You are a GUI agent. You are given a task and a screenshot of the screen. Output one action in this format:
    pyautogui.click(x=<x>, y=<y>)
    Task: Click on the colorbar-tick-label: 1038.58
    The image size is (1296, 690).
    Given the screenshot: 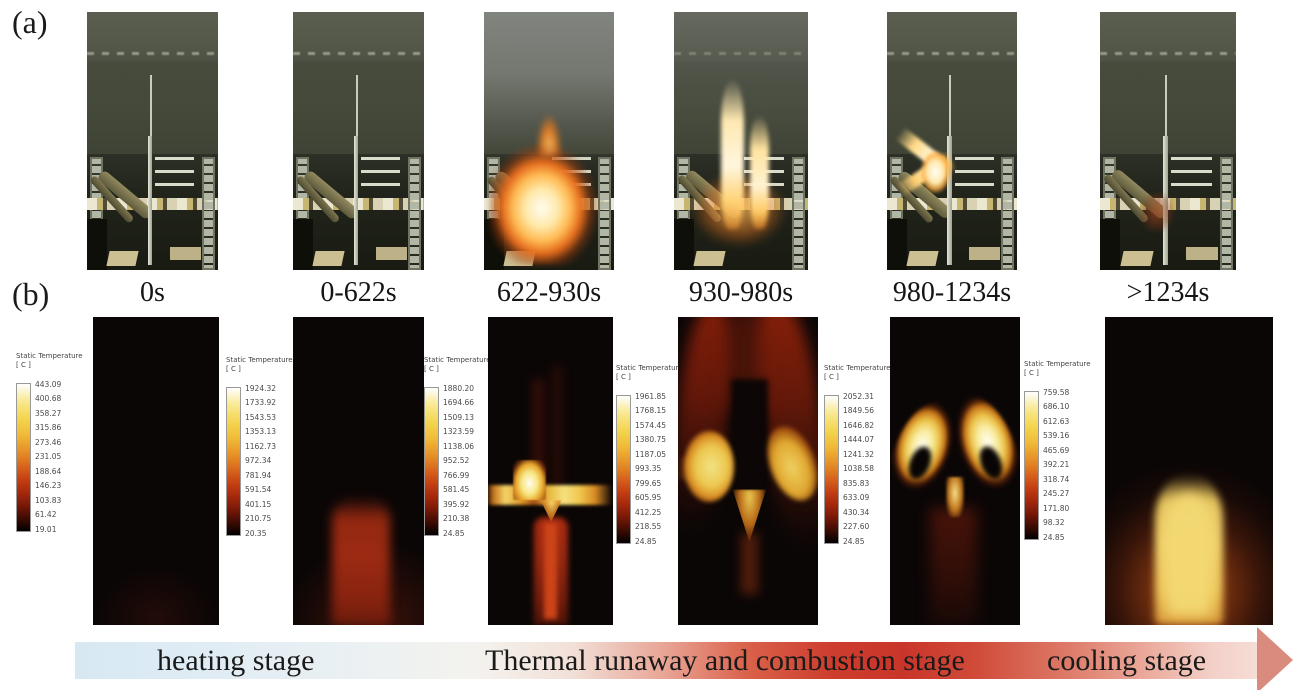 What is the action you would take?
    pyautogui.click(x=859, y=468)
    